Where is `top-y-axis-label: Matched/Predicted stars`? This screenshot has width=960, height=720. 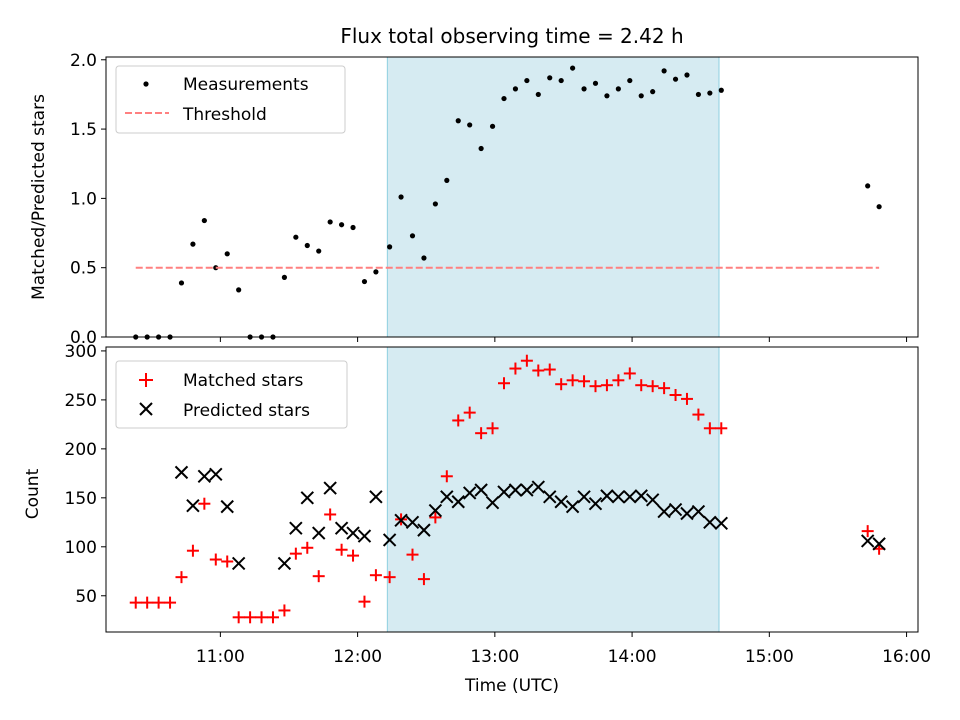
top-y-axis-label: Matched/Predicted stars is located at coordinates (39, 197).